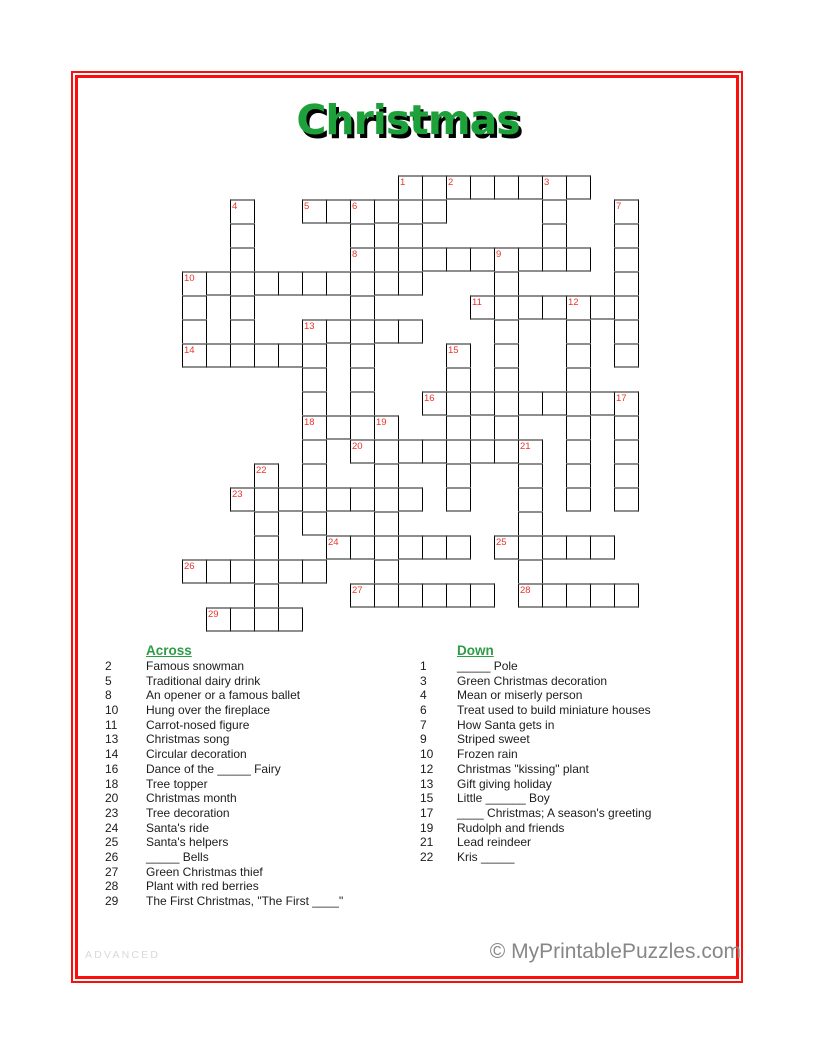 The image size is (816, 1056). What do you see at coordinates (475, 650) in the screenshot?
I see `down-header: Down` at bounding box center [475, 650].